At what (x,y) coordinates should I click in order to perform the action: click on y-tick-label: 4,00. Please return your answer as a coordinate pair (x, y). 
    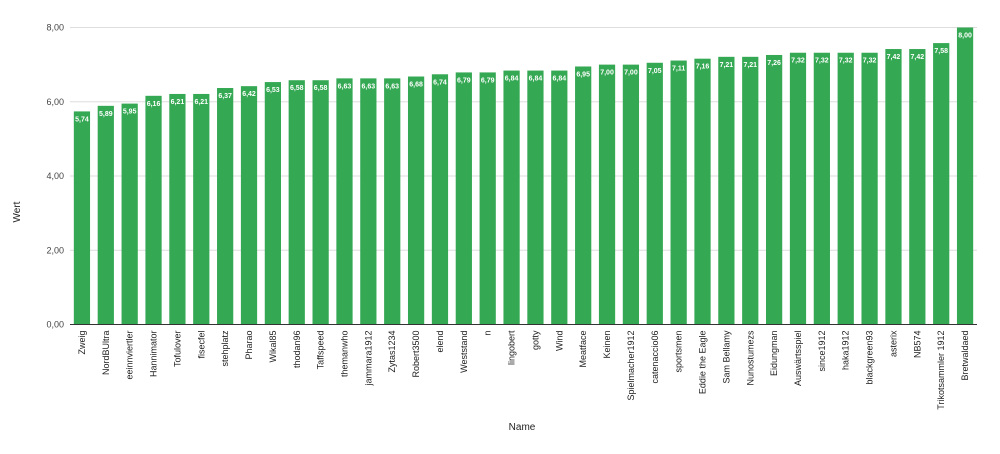
    Looking at the image, I should click on (55, 176).